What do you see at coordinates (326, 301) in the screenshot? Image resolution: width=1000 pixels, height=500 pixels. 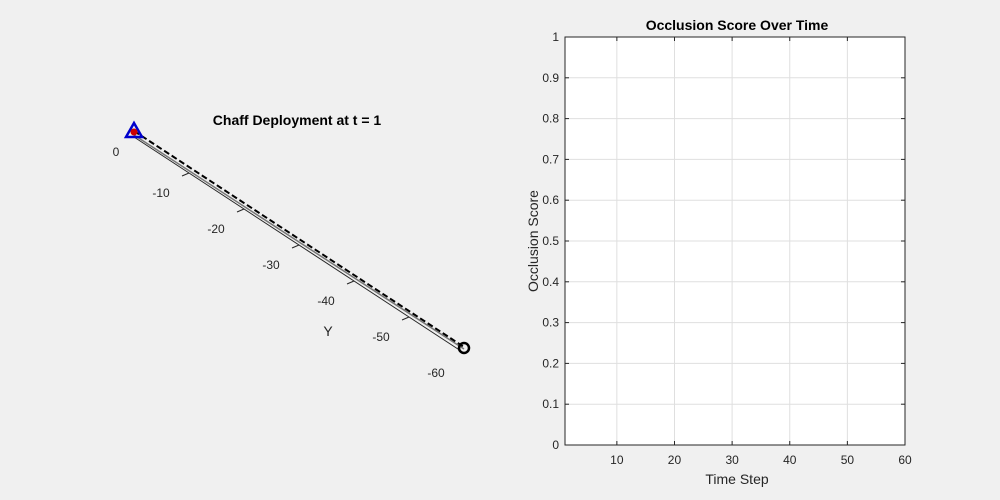 I see `y-tick-label-3d: -40` at bounding box center [326, 301].